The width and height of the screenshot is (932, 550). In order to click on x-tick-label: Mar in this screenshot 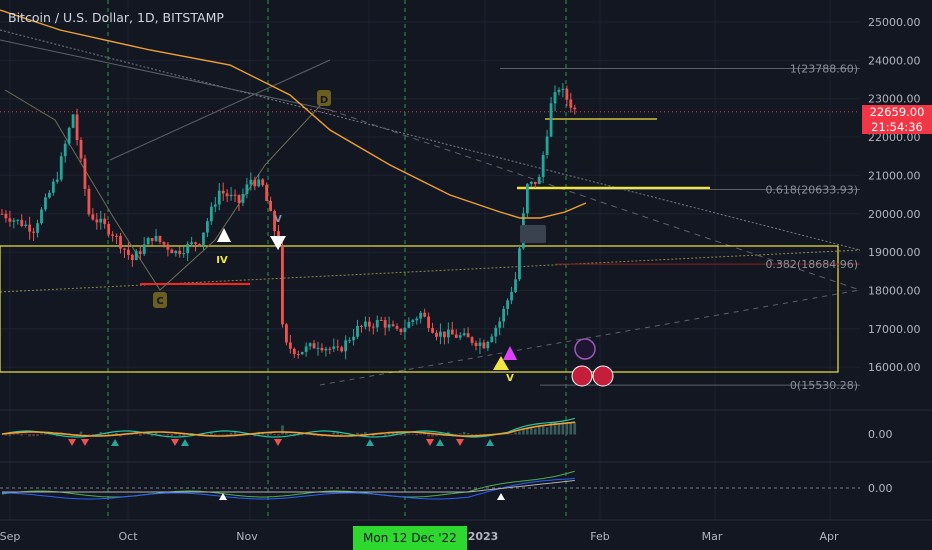, I will do `click(712, 536)`.